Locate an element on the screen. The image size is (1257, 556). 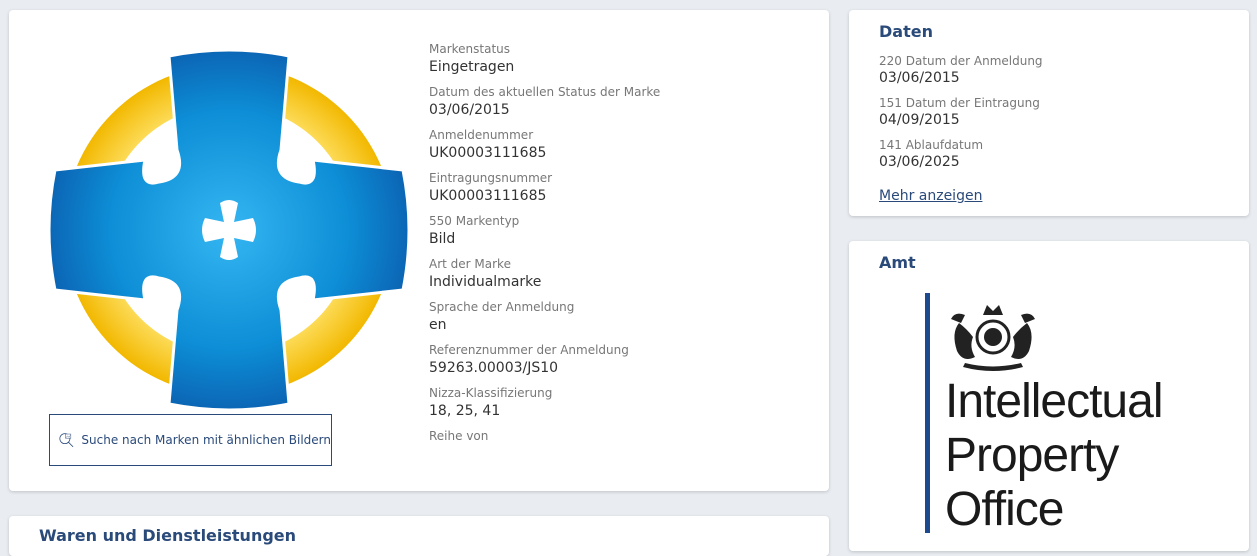
field-label: Reihe von is located at coordinates (619, 436).